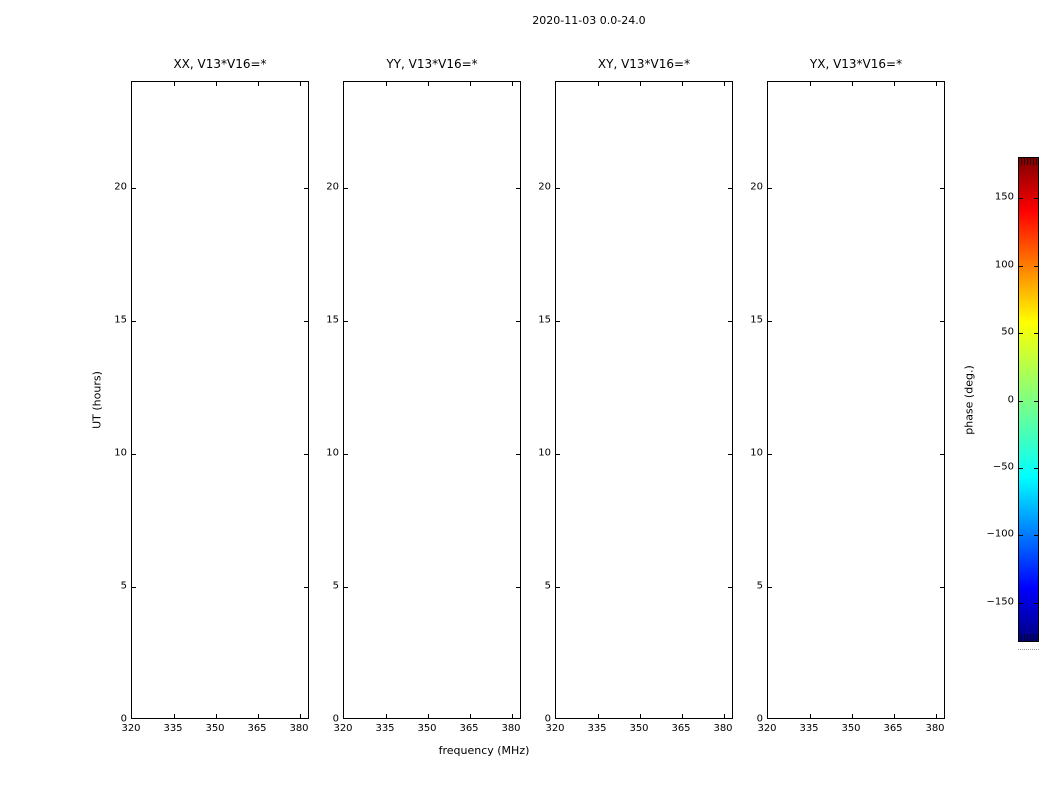 The image size is (1050, 800). I want to click on subplot-title: YX, V13*V16=*, so click(856, 64).